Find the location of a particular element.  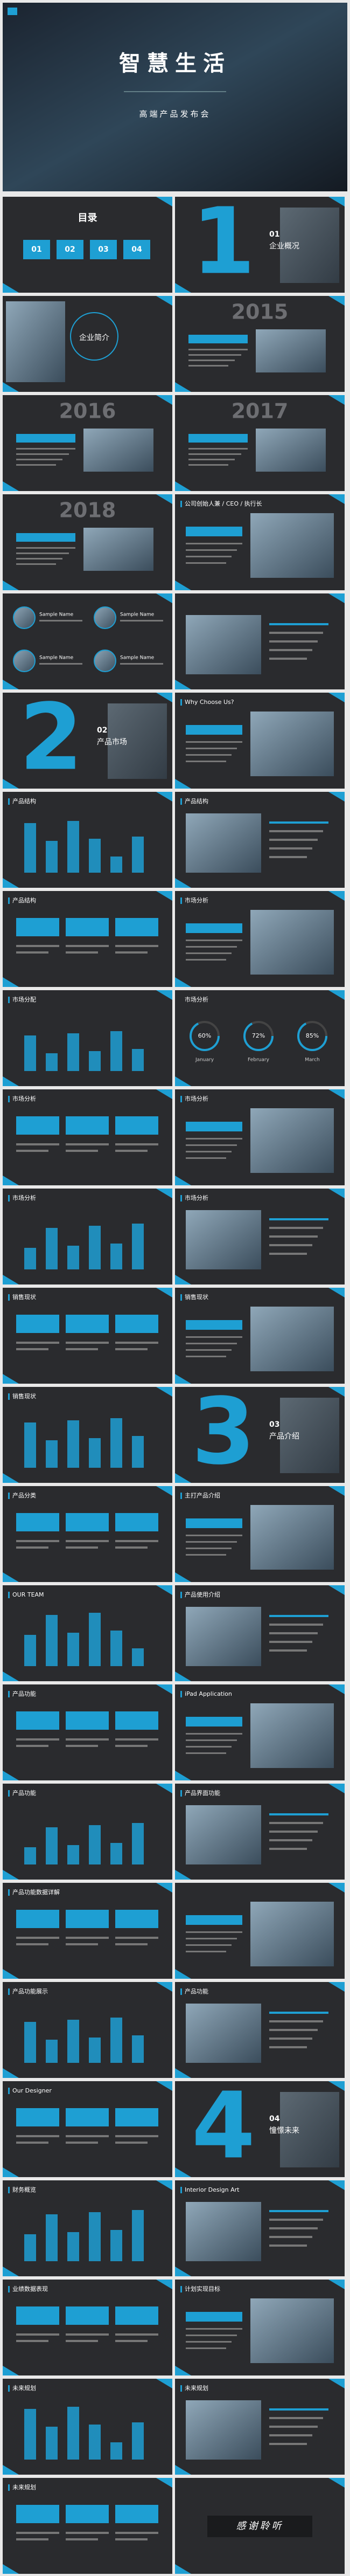

slide is located at coordinates (87, 2526).